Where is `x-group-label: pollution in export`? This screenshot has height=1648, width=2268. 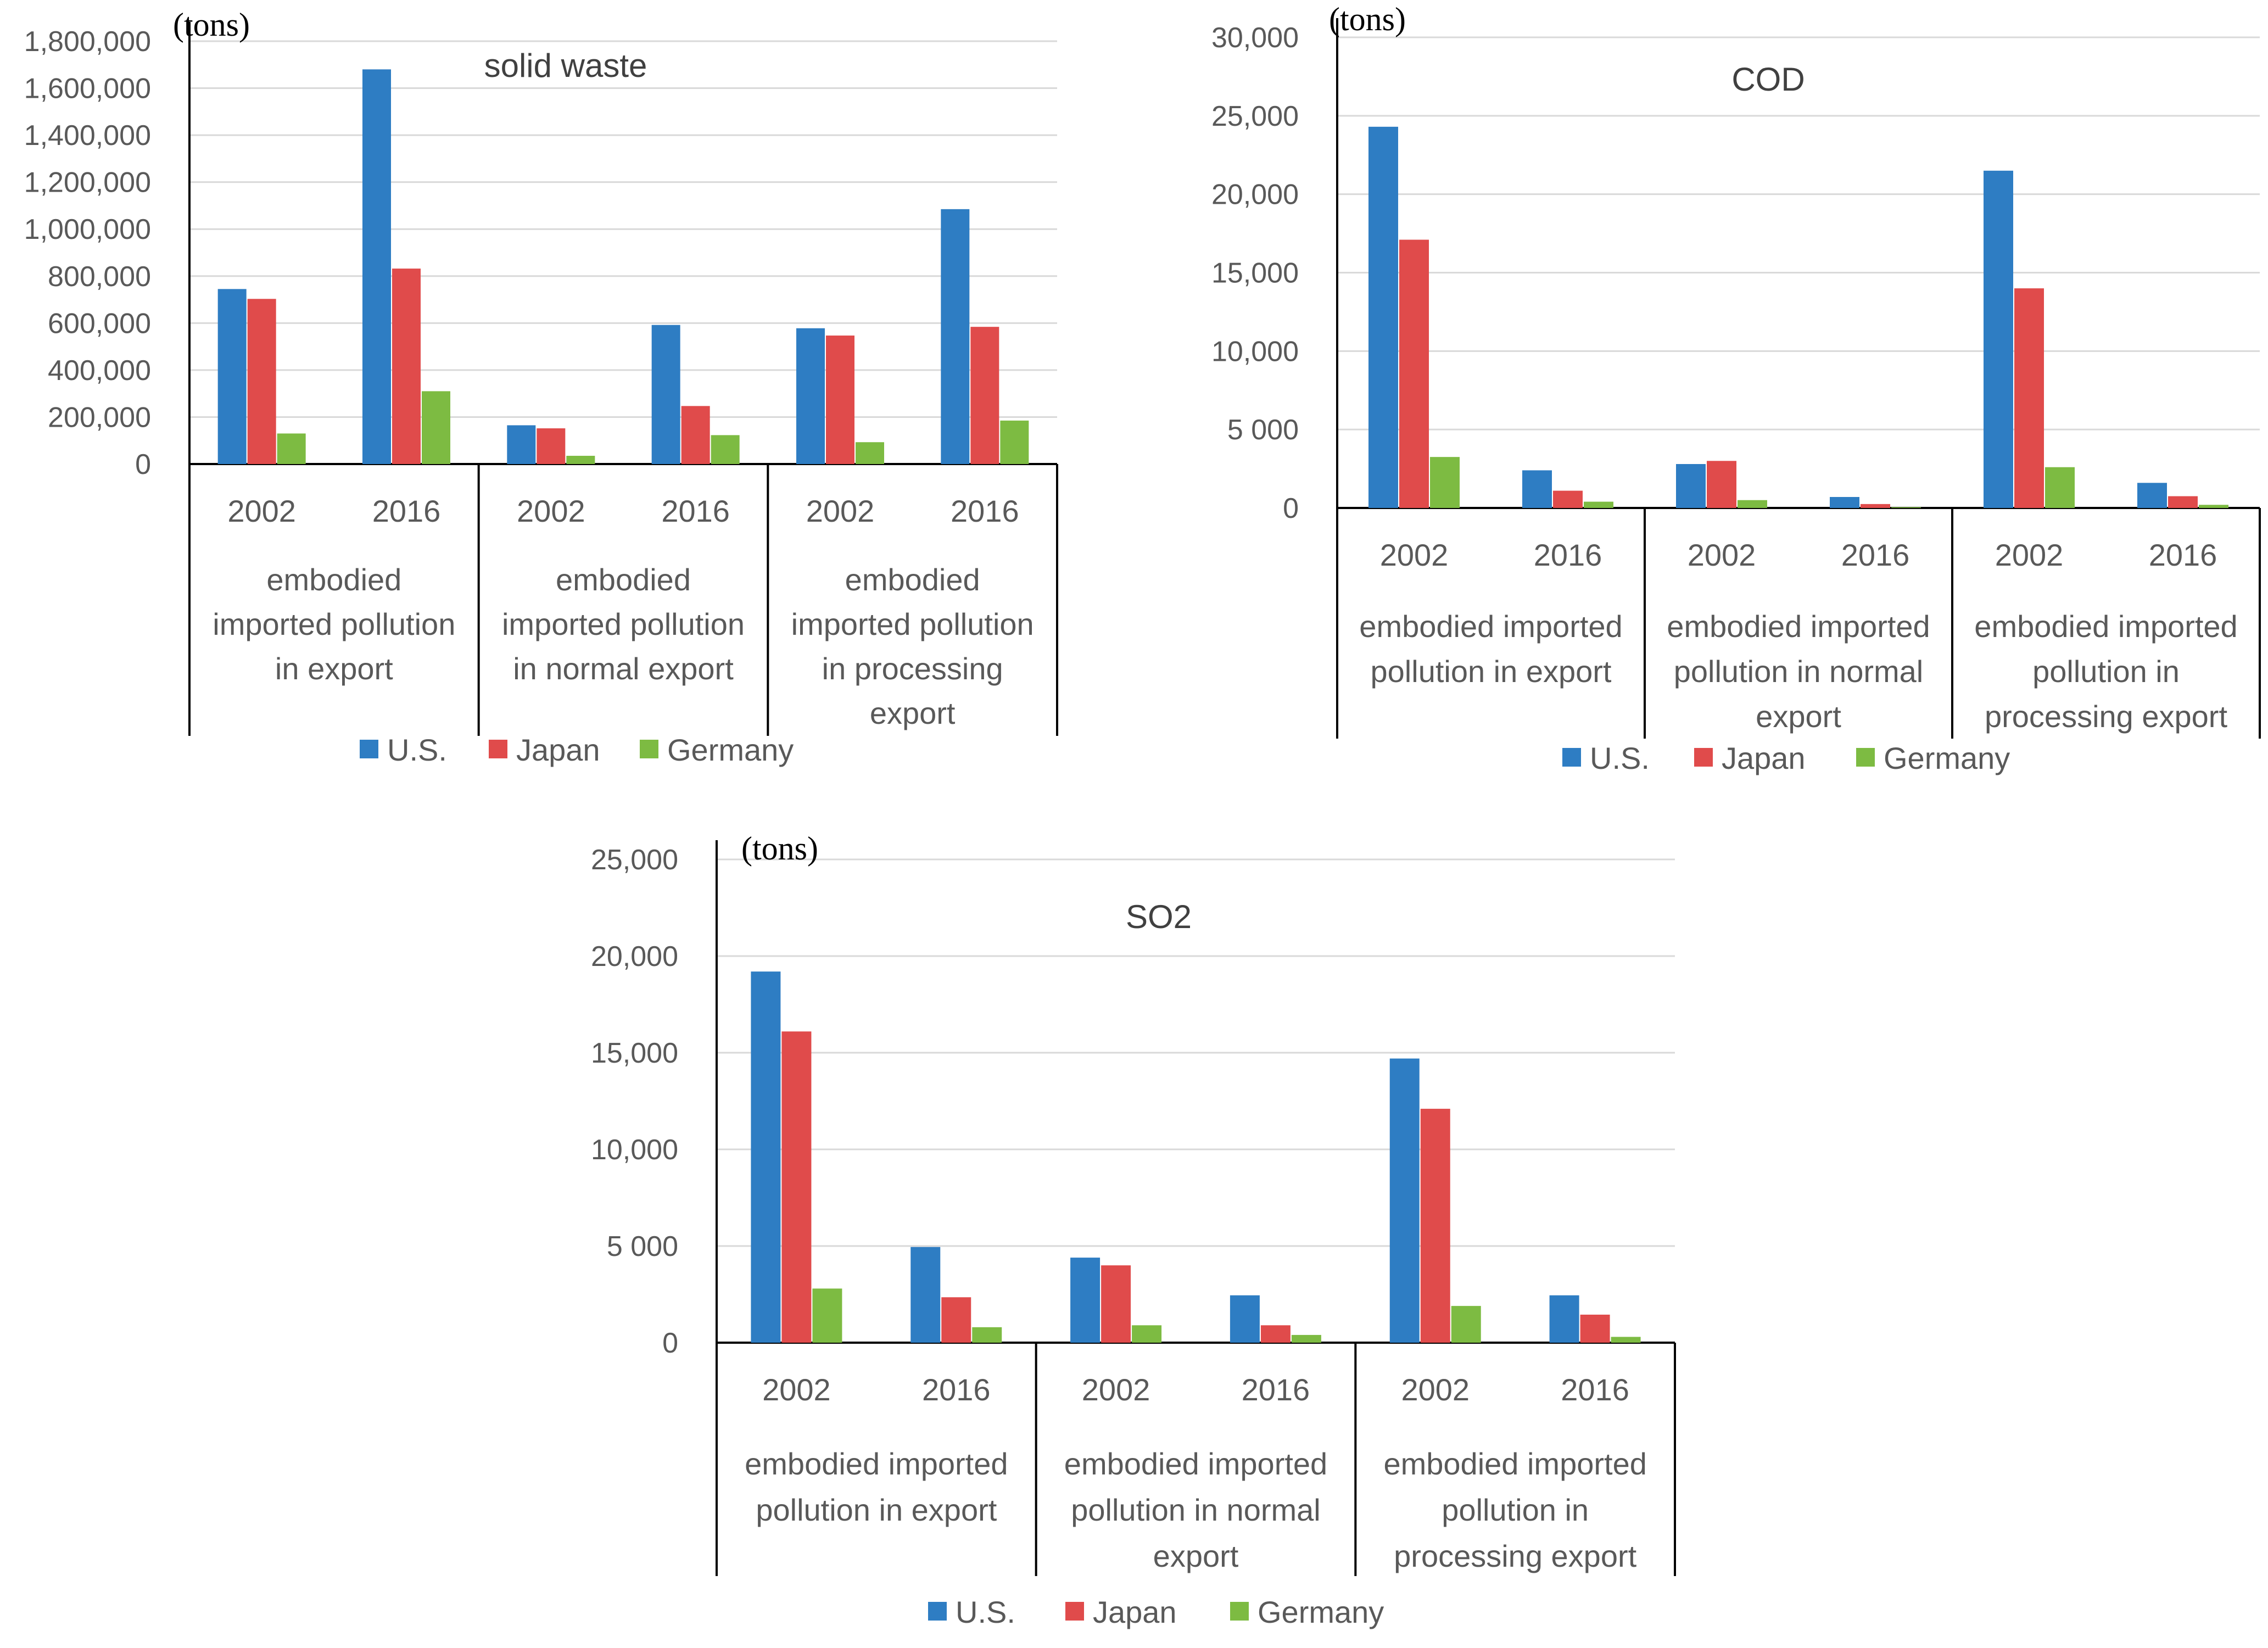 x-group-label: pollution in export is located at coordinates (1492, 671).